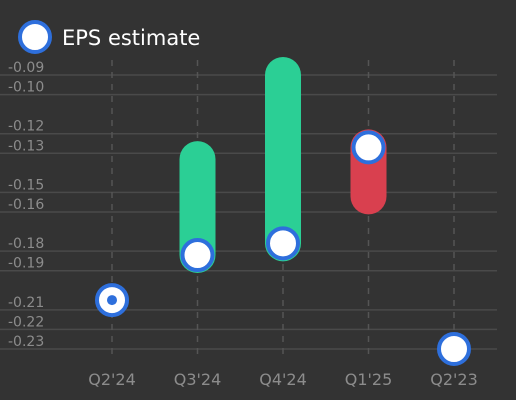 This screenshot has height=400, width=516. Describe the element at coordinates (26, 146) in the screenshot. I see `y-tick-label: -0.13` at that location.